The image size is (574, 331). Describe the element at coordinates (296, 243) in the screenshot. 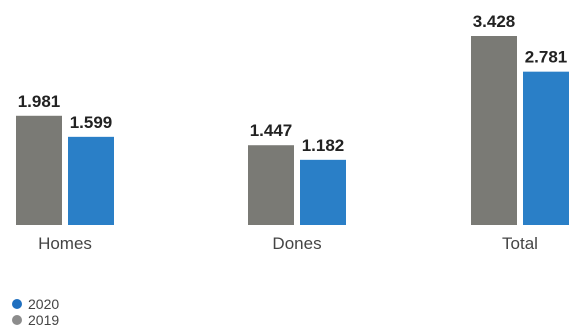

I see `category-label-dones: Dones` at that location.